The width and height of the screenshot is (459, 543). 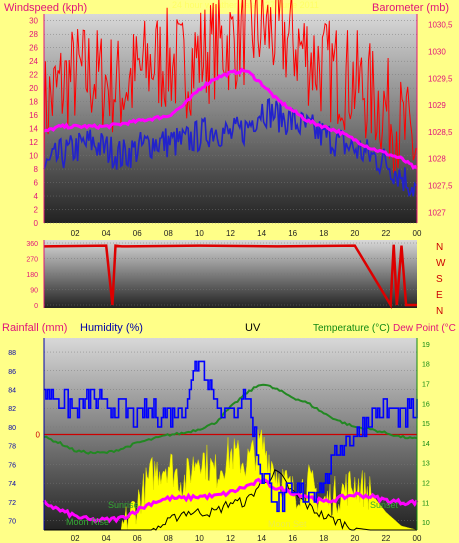 What do you see at coordinates (38, 434) in the screenshot?
I see `rain-y-tick-label: 0` at bounding box center [38, 434].